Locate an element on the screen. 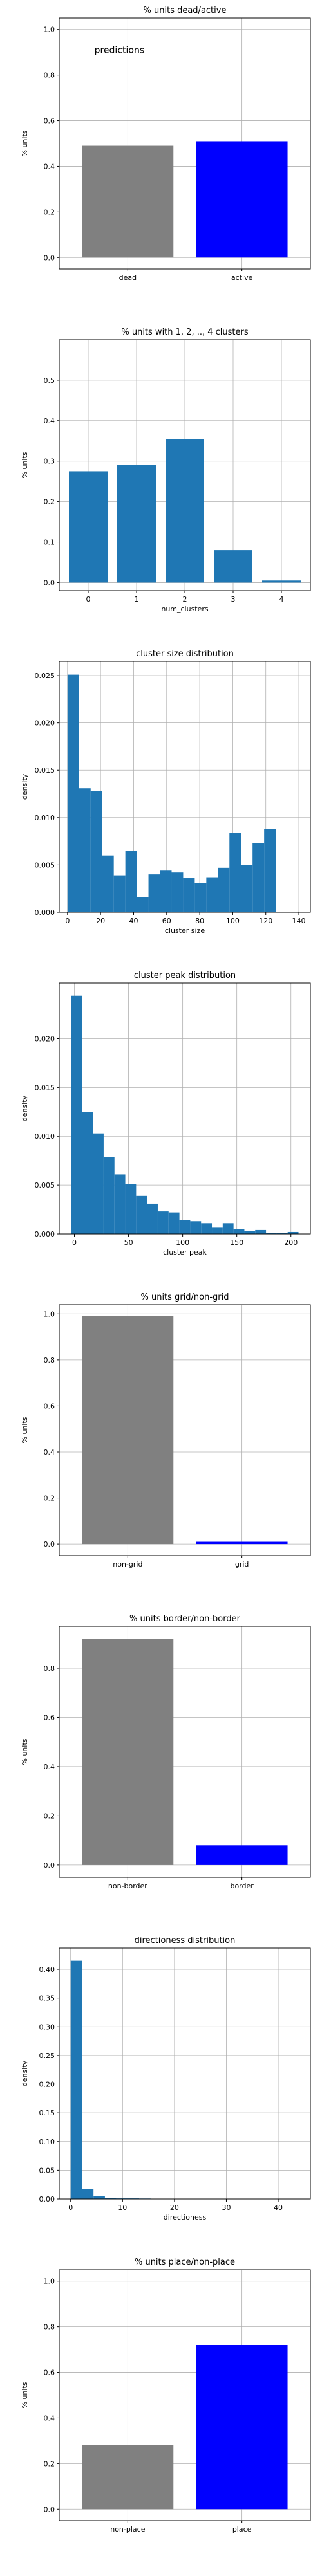 The width and height of the screenshot is (322, 2576). chart-title: cluster peak distribution is located at coordinates (185, 975).